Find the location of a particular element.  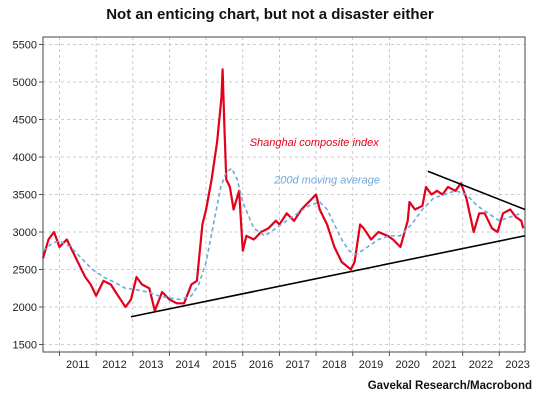

x-tick-label: 2023 is located at coordinates (517, 365).